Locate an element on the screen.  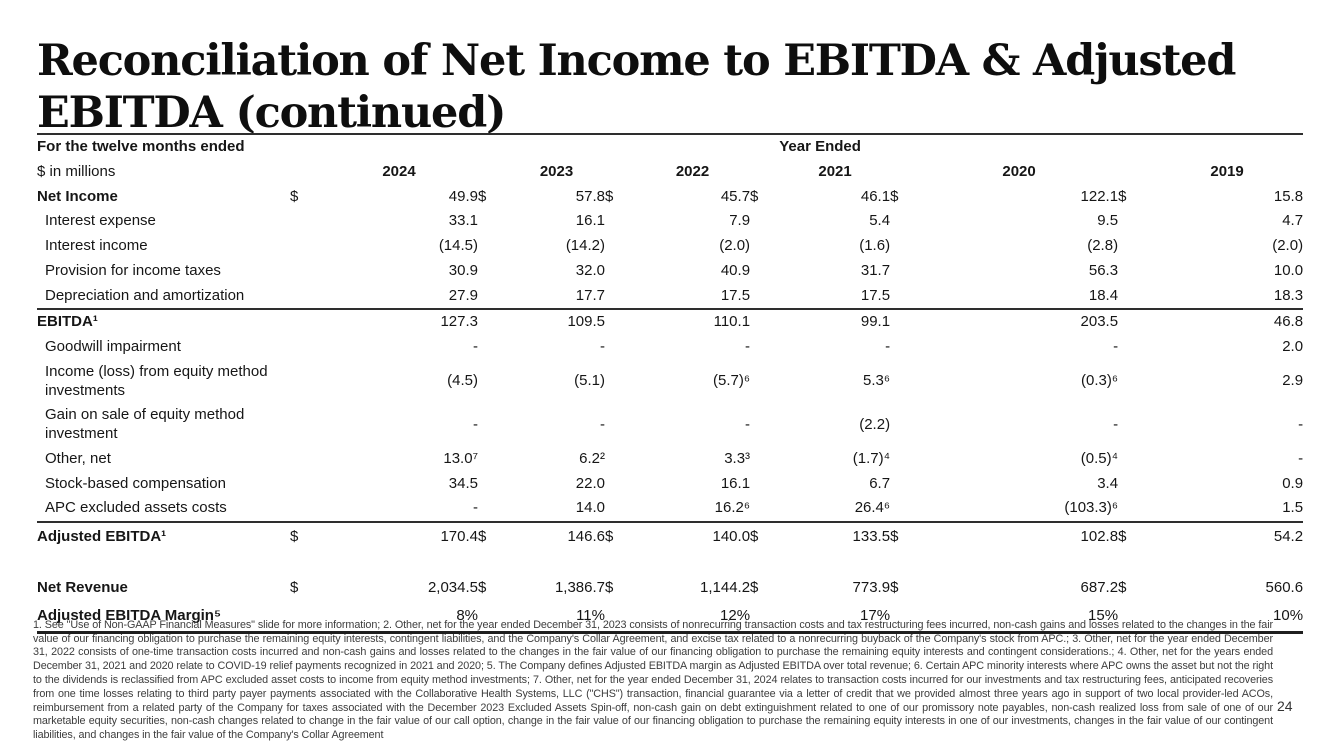
value-cell: 11% is located at coordinates (590, 615).